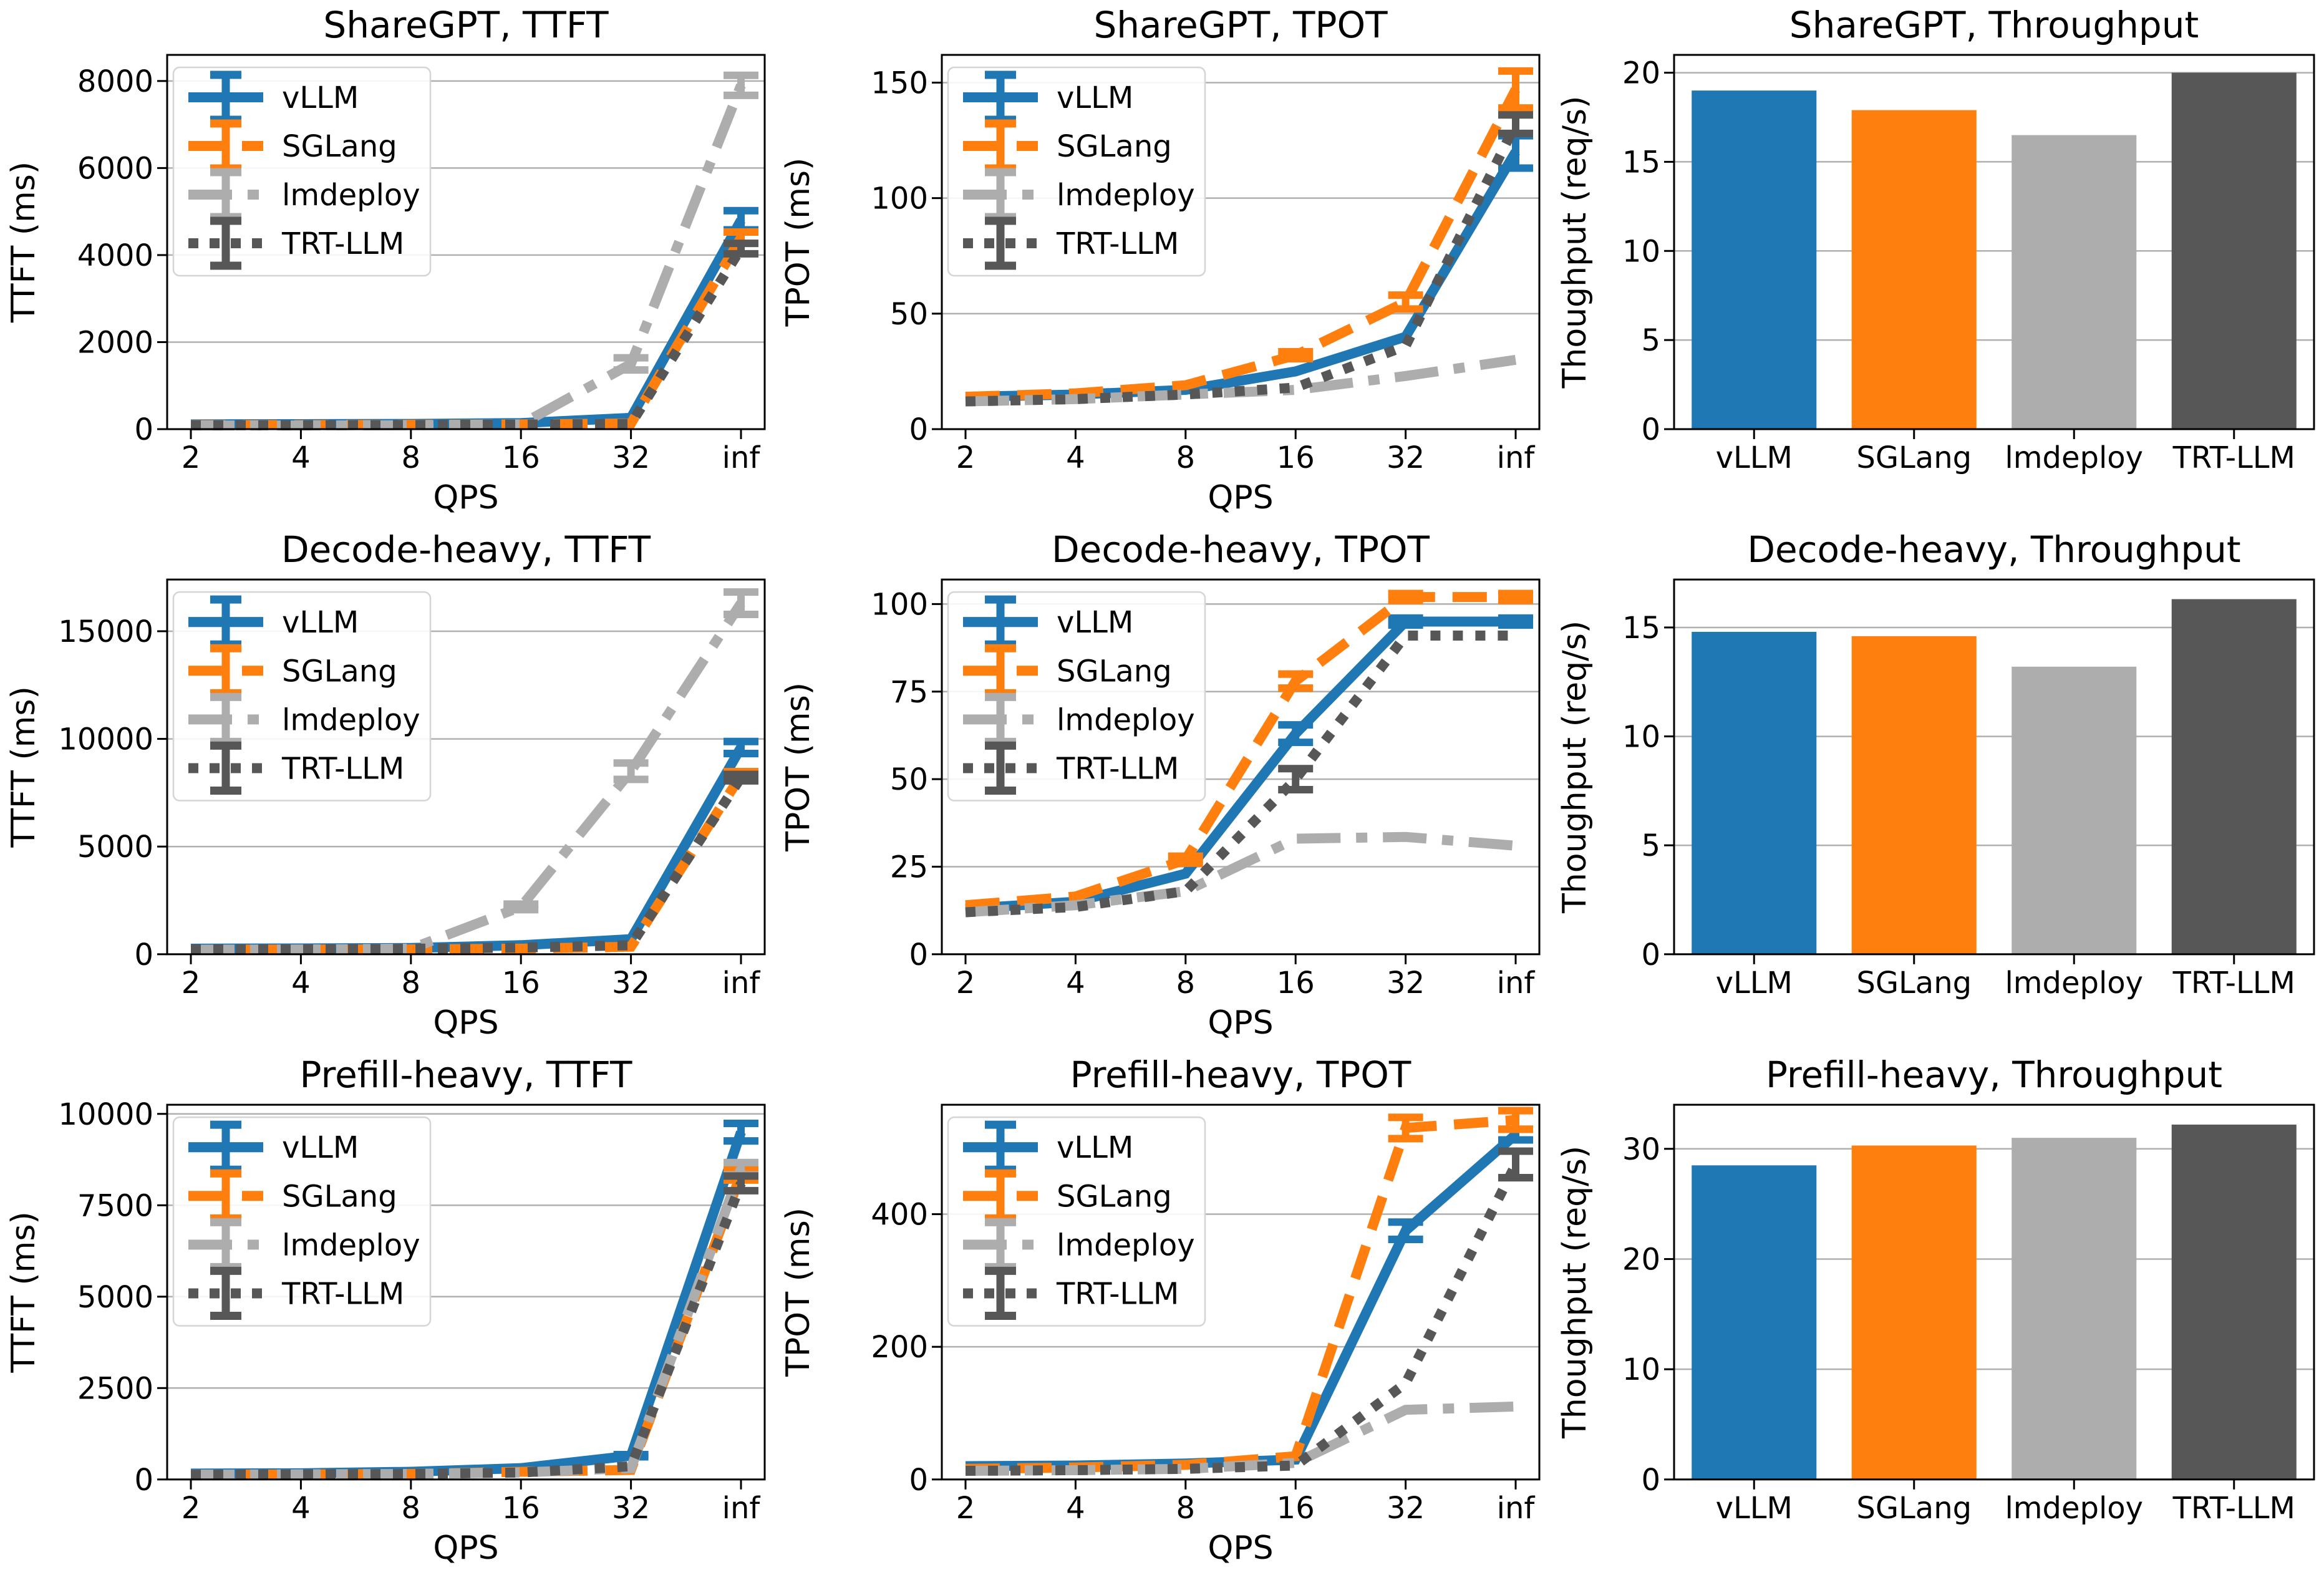 This screenshot has height=1575, width=2324. What do you see at coordinates (115, 169) in the screenshot?
I see `y-tick-label: 6000` at bounding box center [115, 169].